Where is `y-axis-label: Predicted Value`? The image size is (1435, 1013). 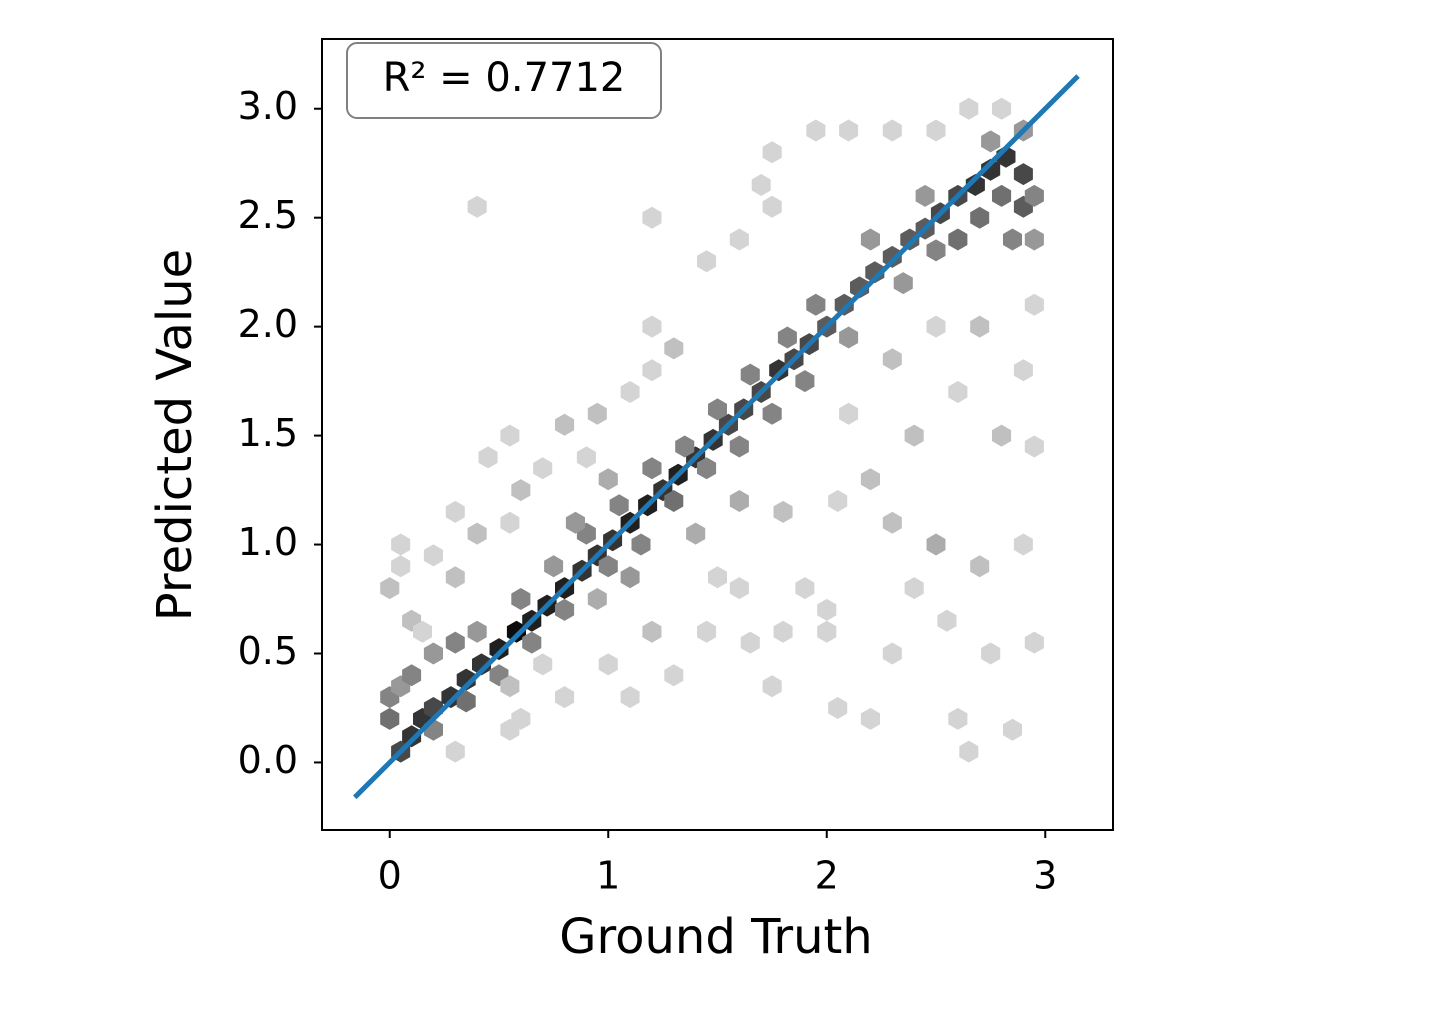
y-axis-label: Predicted Value is located at coordinates (175, 435).